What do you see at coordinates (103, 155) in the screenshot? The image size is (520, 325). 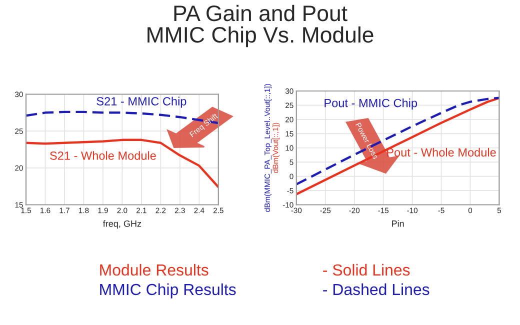 I see `series-label: S21 - Whole Module` at bounding box center [103, 155].